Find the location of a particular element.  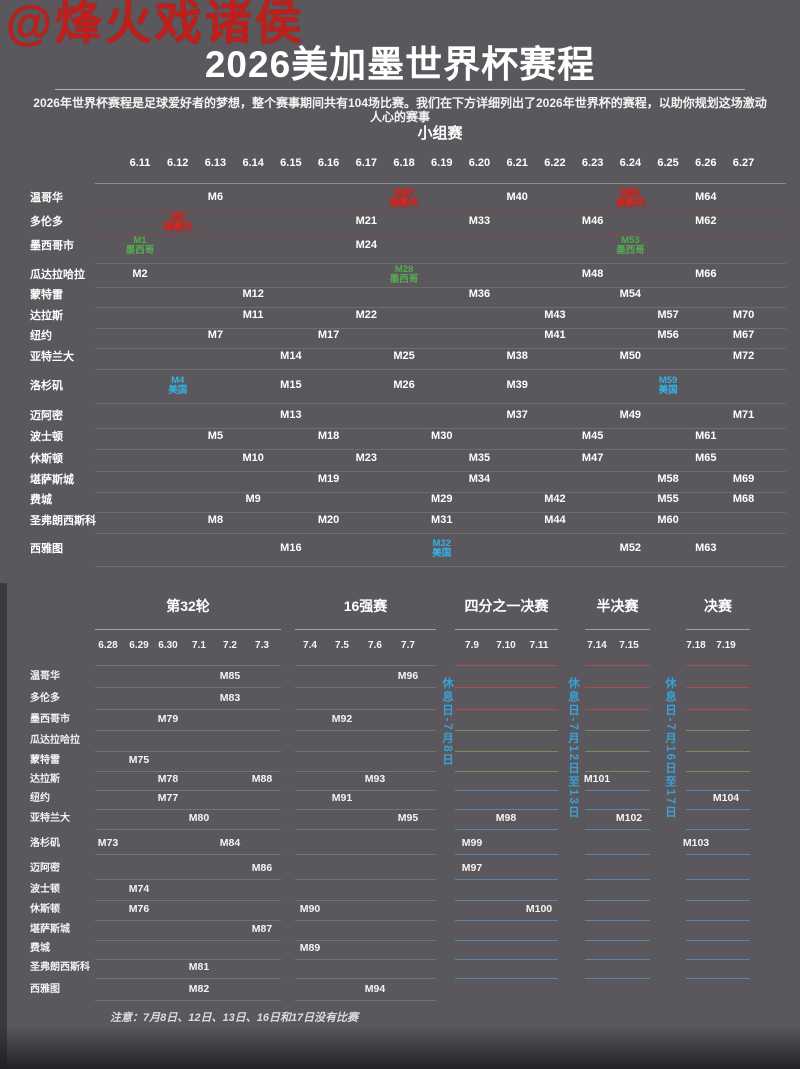

date-header: 6.27 is located at coordinates (743, 163).